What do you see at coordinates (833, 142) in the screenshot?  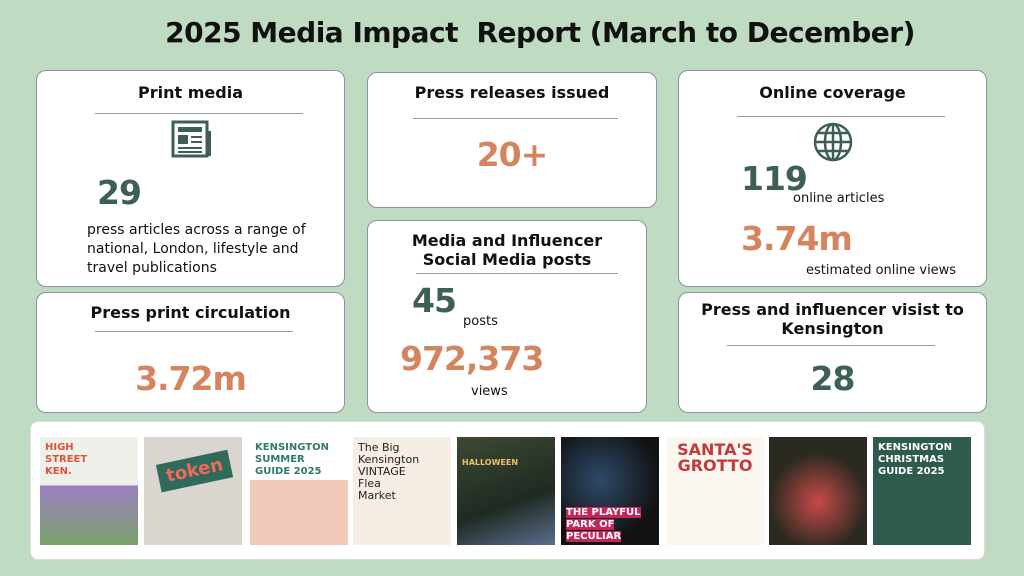 I see `globe-icon` at bounding box center [833, 142].